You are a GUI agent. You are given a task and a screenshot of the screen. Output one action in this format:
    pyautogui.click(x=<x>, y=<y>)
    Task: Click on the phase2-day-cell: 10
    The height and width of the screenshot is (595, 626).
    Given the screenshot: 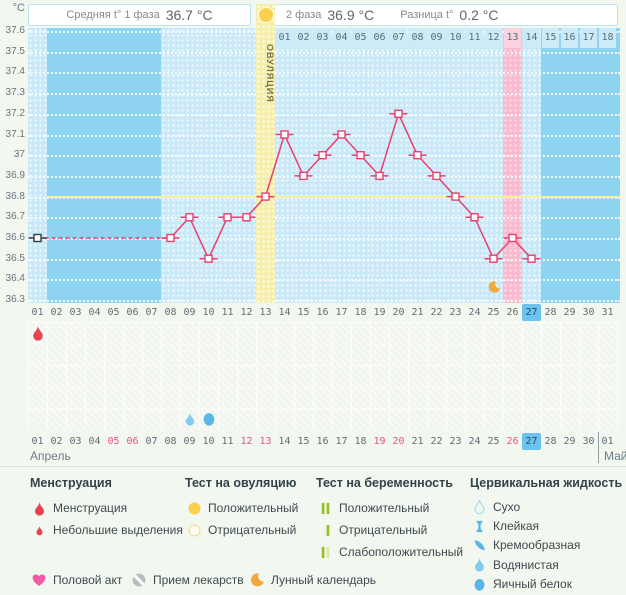 What is the action you would take?
    pyautogui.click(x=455, y=38)
    